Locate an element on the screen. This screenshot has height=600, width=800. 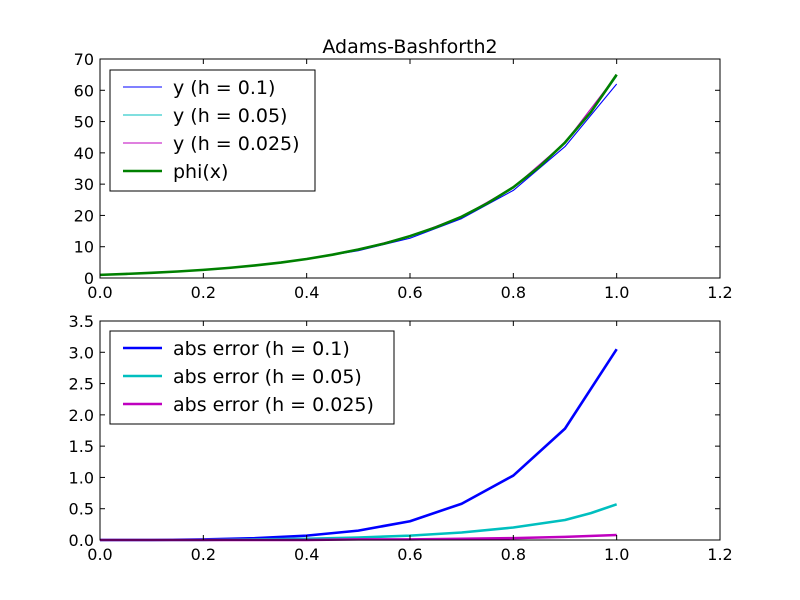
legend-label: y (h = 0.05) is located at coordinates (230, 116).